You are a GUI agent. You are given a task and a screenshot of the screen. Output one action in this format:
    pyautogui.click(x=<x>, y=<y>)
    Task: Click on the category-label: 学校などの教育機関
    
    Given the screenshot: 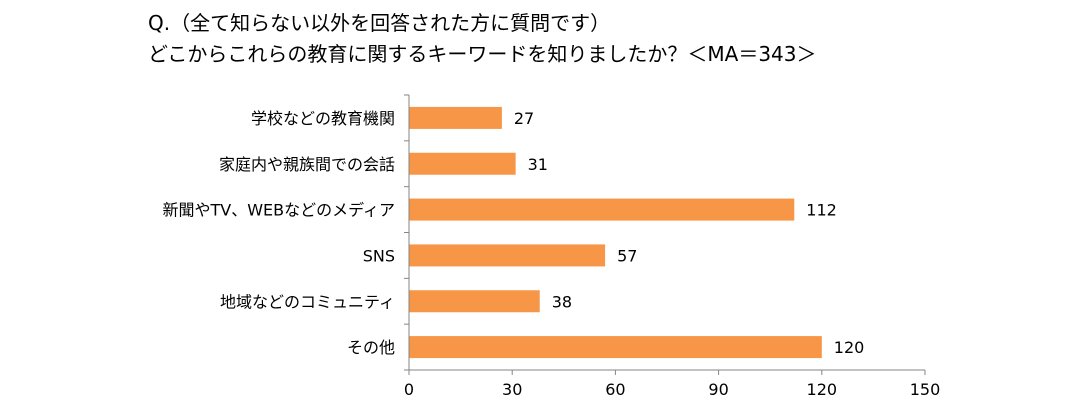 What is the action you would take?
    pyautogui.click(x=323, y=118)
    